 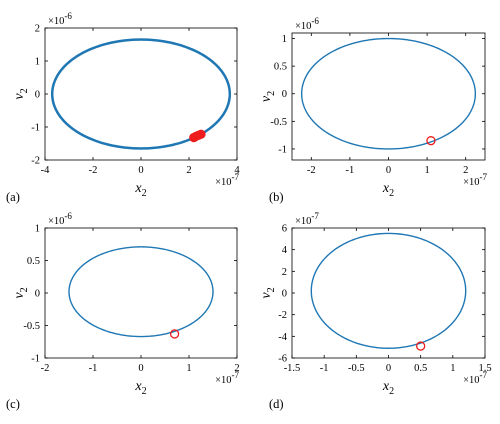 What do you see at coordinates (356, 368) in the screenshot?
I see `x-tick-label: -0.5` at bounding box center [356, 368].